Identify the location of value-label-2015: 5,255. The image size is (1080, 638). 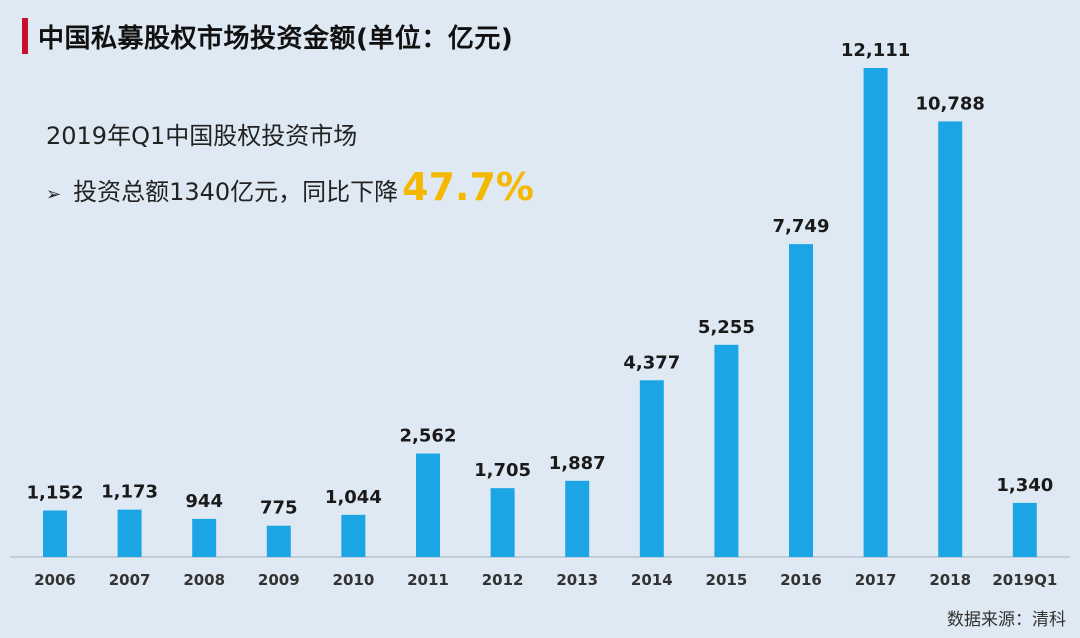
(726, 327).